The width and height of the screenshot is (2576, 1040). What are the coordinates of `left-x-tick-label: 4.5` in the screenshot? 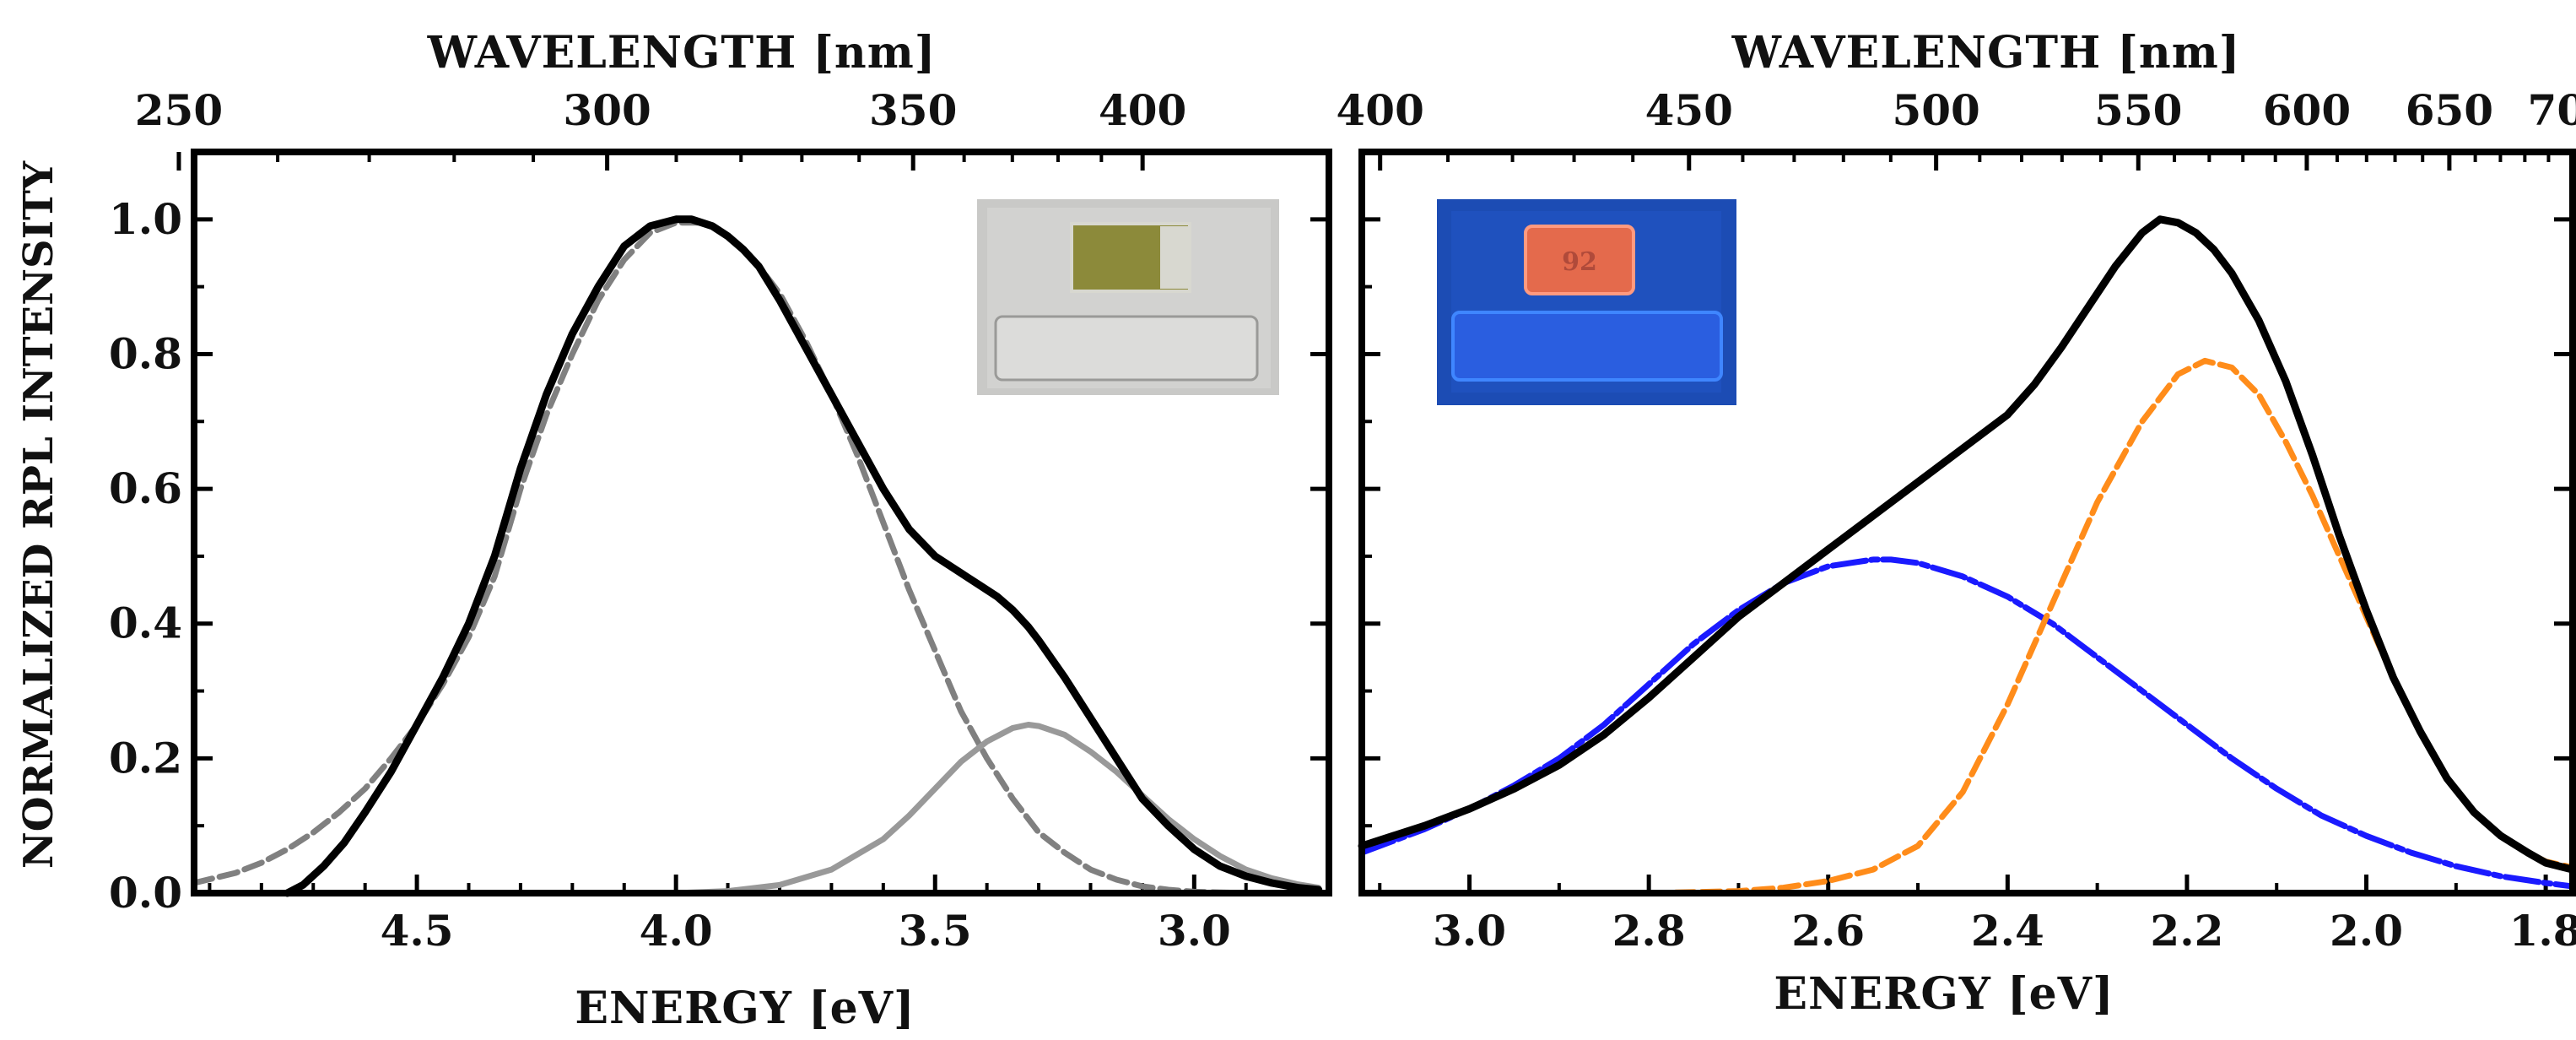 It's located at (417, 931).